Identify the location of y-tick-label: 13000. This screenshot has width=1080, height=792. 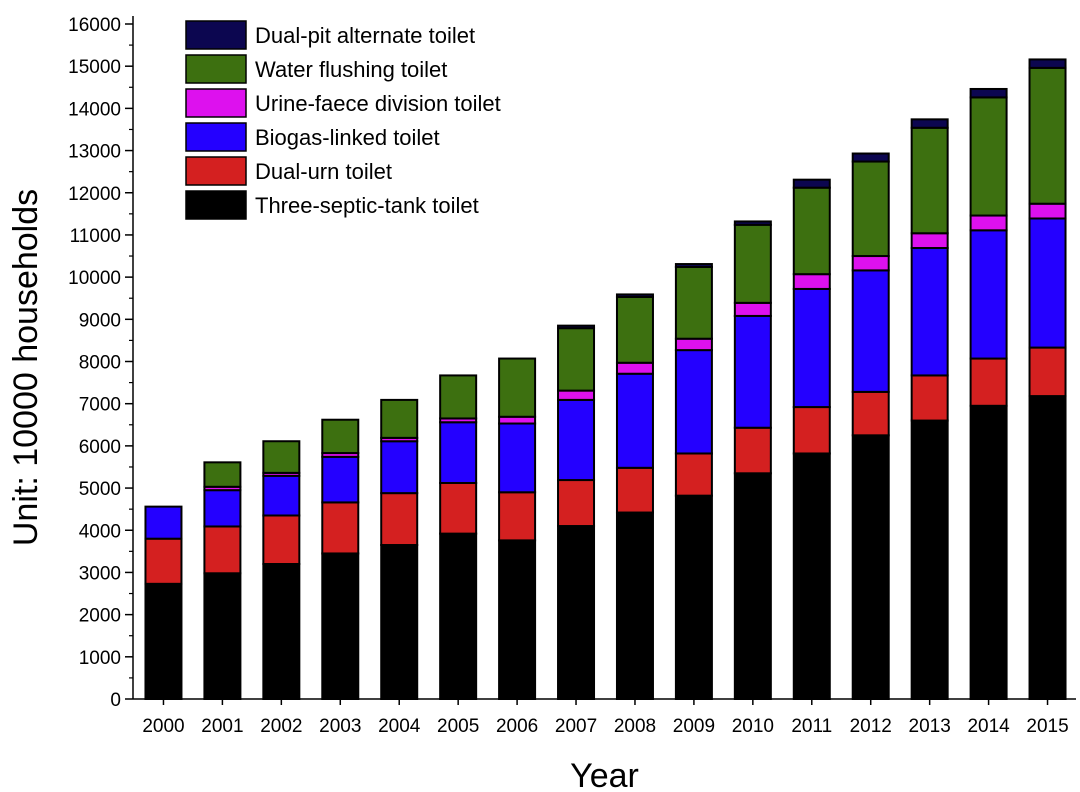
(94, 152).